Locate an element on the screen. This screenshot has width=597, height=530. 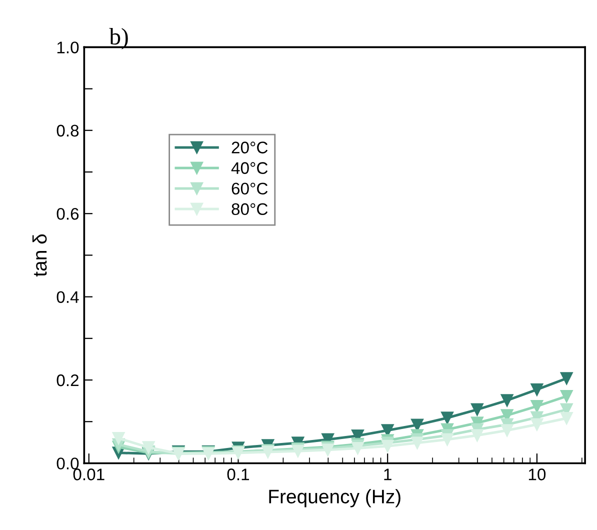
legend-label: 60°C is located at coordinates (250, 188).